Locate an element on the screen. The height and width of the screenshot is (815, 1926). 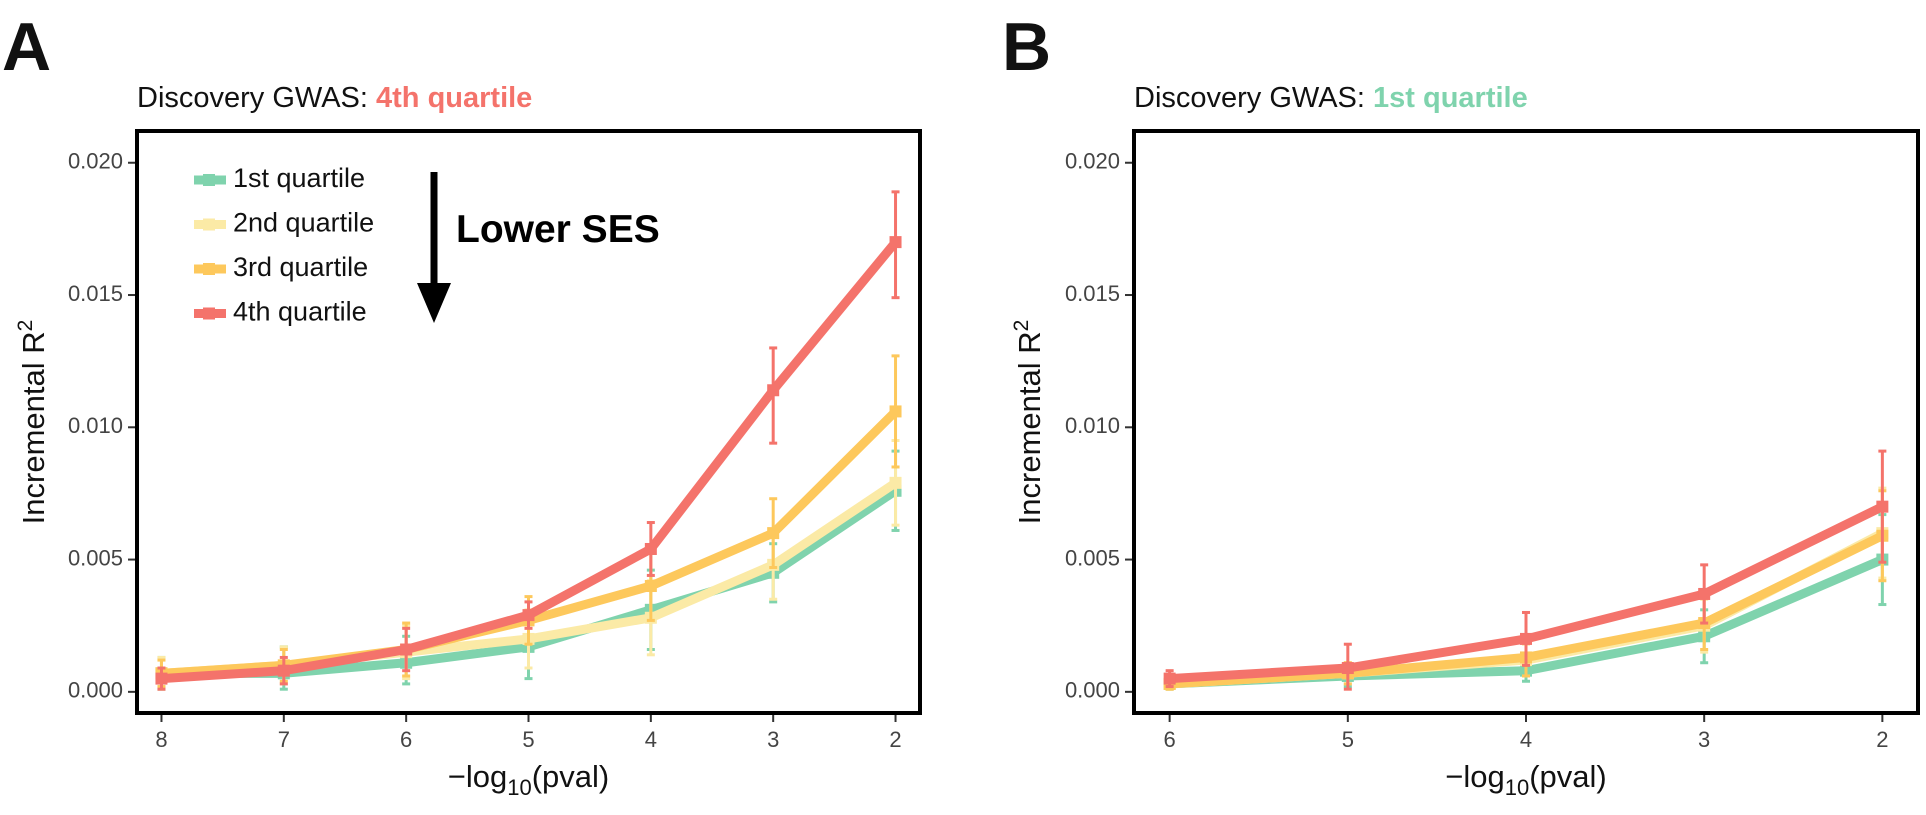
legend-item: 1st quartile is located at coordinates (279, 178).